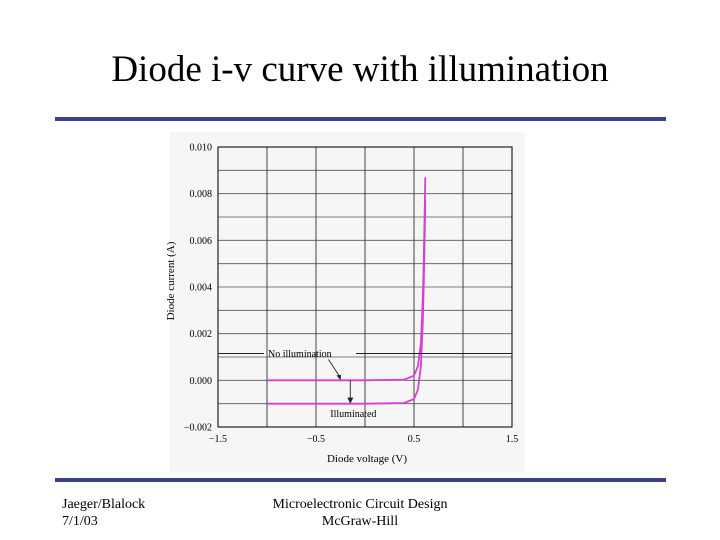 The height and width of the screenshot is (540, 720). I want to click on title-divider, so click(360, 119).